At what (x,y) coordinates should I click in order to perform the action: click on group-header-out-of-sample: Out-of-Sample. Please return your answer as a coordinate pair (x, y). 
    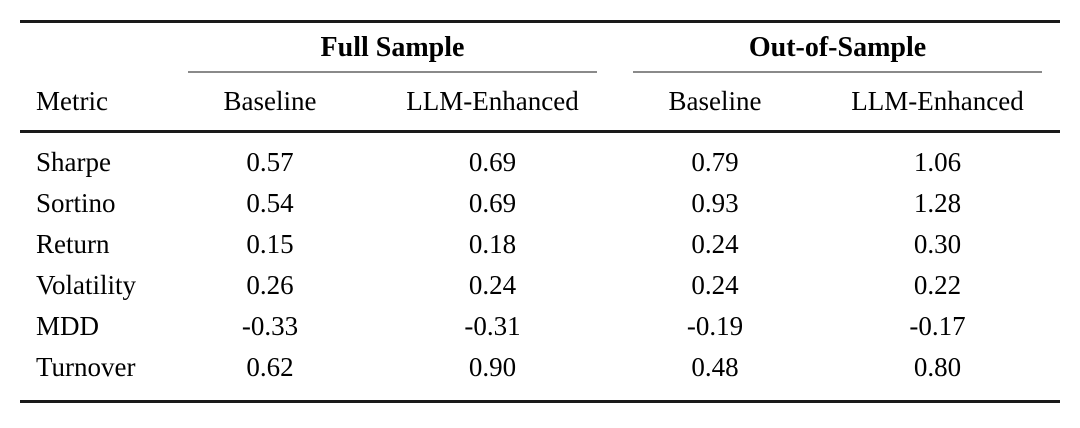
    Looking at the image, I should click on (837, 47).